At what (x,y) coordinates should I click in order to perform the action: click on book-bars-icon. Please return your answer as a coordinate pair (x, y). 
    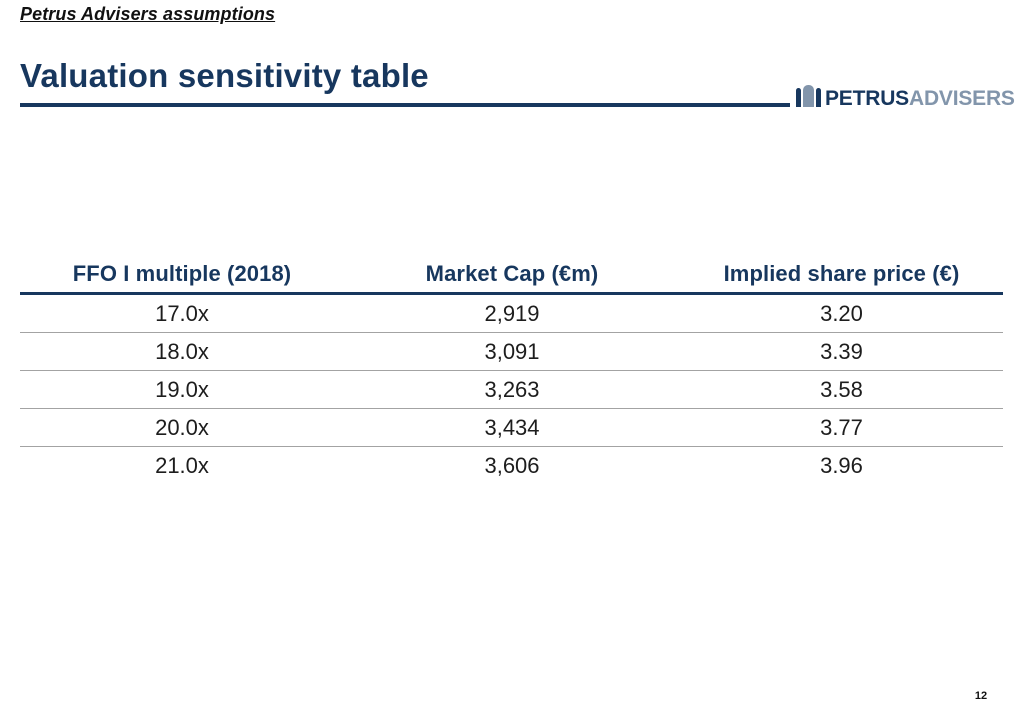
    Looking at the image, I should click on (808, 96).